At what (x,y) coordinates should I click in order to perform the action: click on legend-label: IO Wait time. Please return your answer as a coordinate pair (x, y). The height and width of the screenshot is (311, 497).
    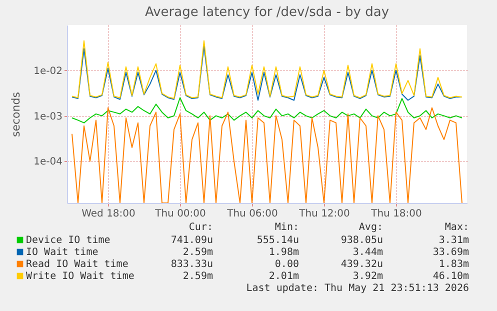
    Looking at the image, I should click on (62, 252).